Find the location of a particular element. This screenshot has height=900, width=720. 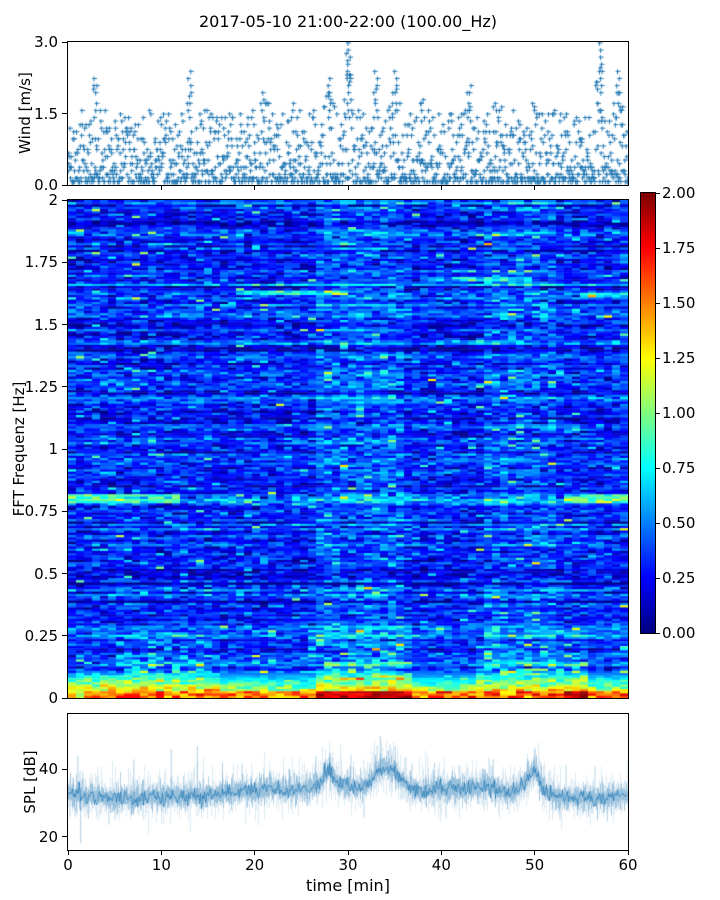

colorbar-tick-label: 1.25 is located at coordinates (679, 358).